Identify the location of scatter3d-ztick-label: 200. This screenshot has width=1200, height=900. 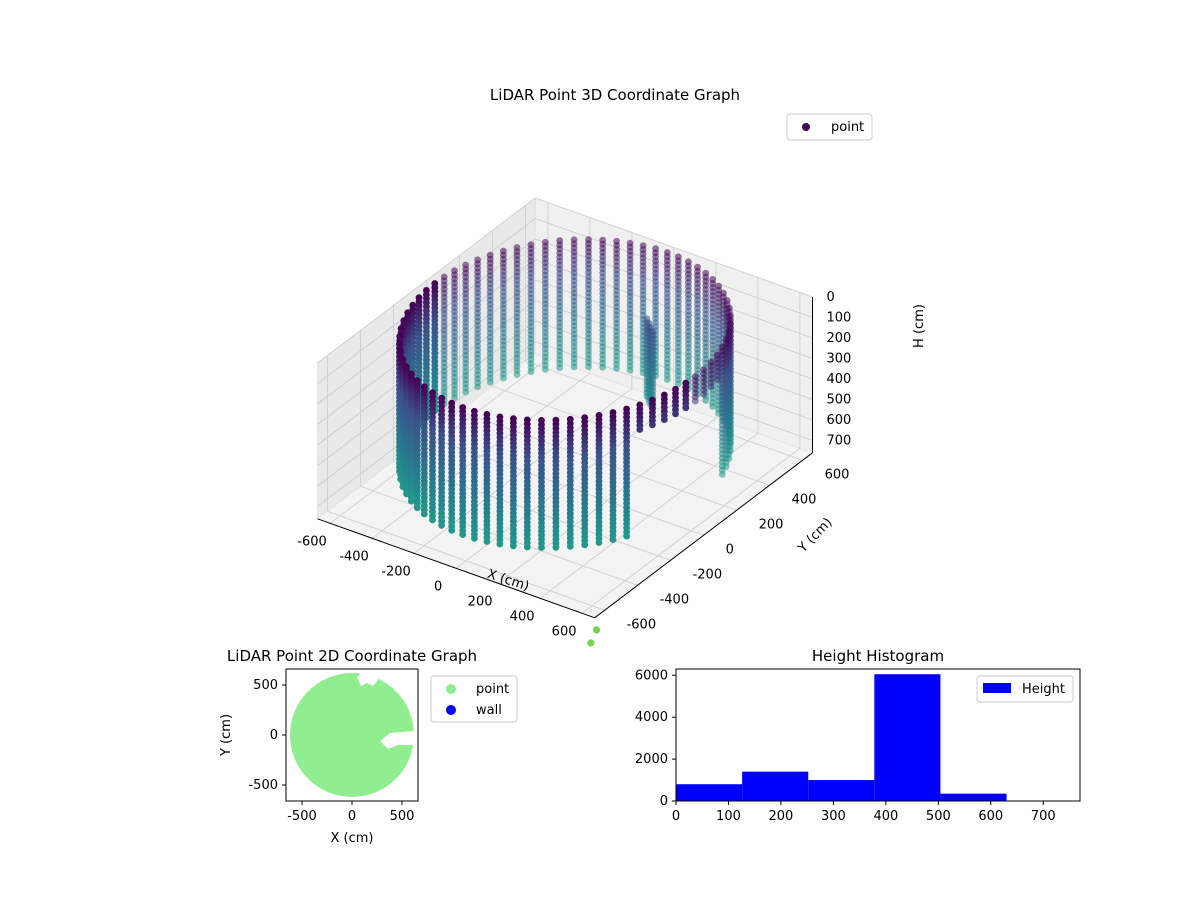
(839, 338).